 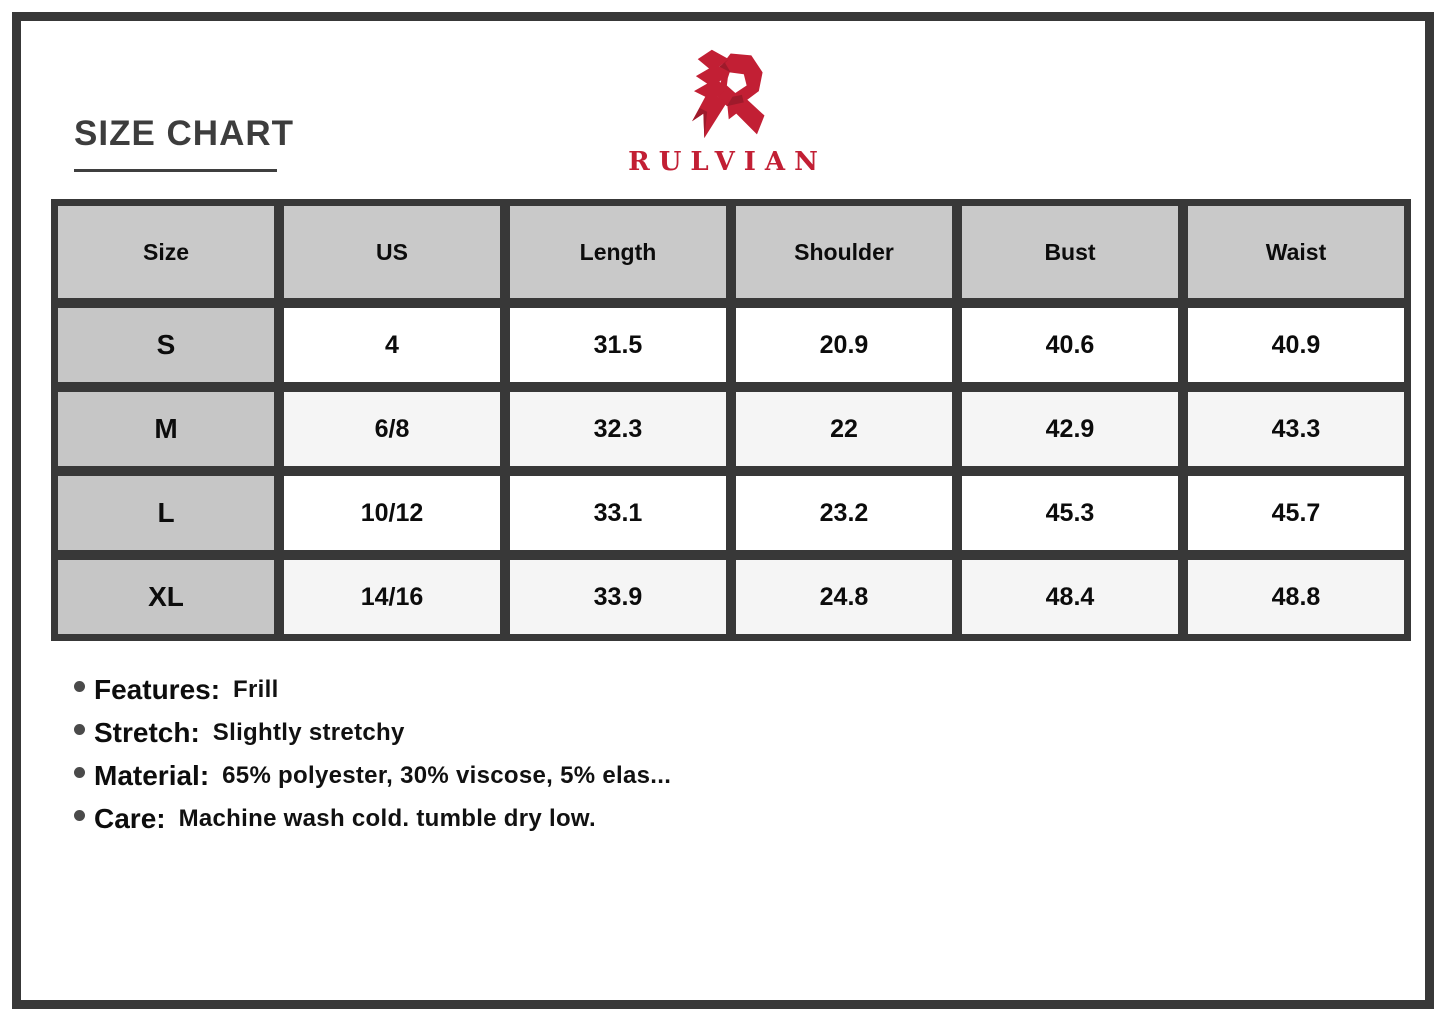 What do you see at coordinates (1070, 597) in the screenshot?
I see `table-cell-xl-bust: 48.4` at bounding box center [1070, 597].